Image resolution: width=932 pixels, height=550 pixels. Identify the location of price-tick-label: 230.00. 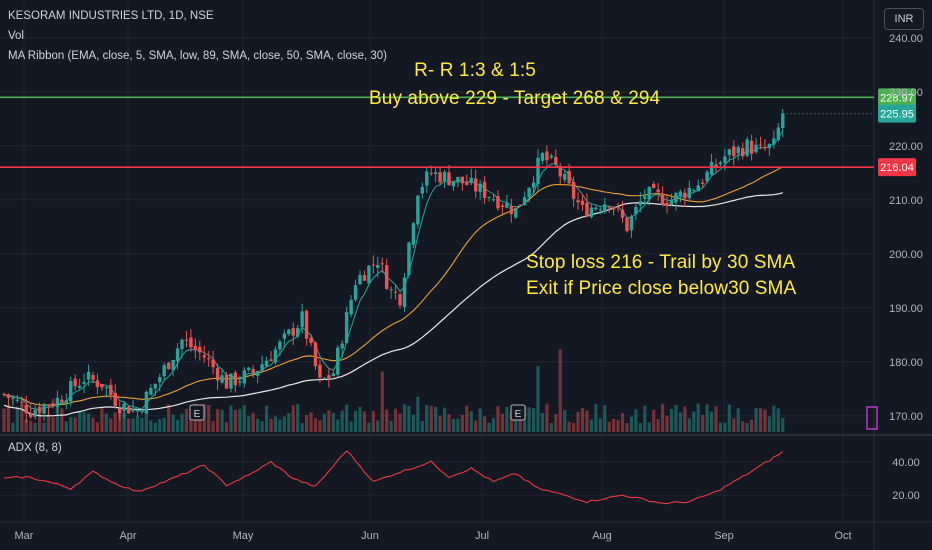
(906, 93).